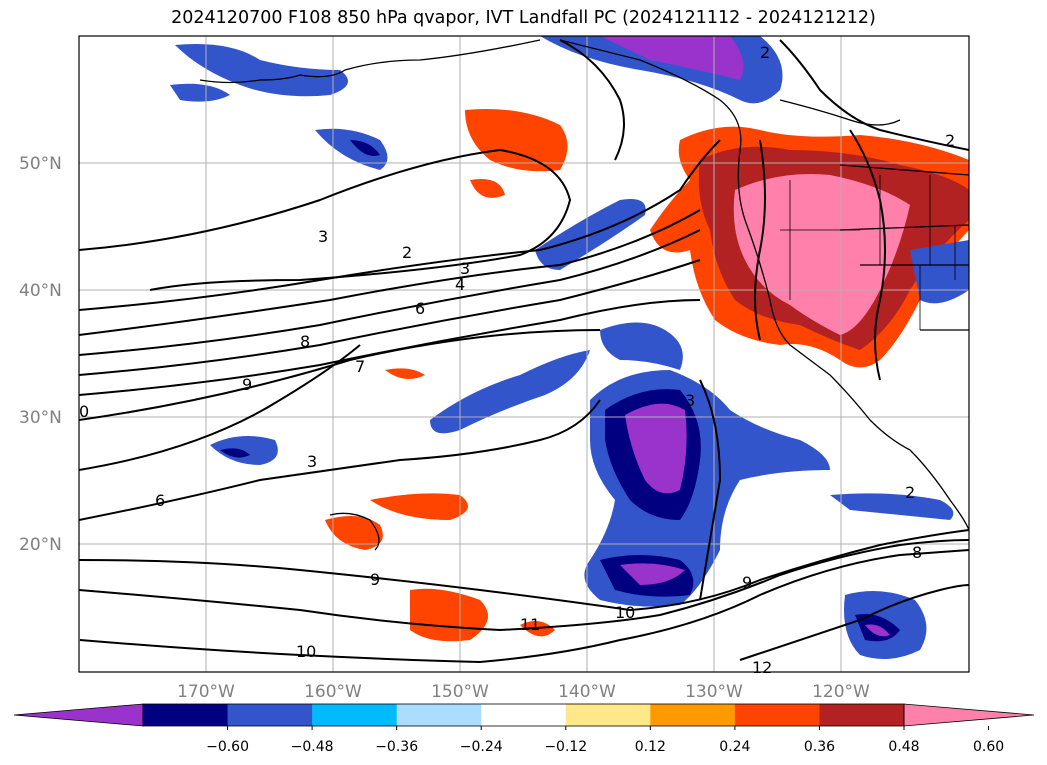  I want to click on colorbar-tick-label: −0.48, so click(312, 747).